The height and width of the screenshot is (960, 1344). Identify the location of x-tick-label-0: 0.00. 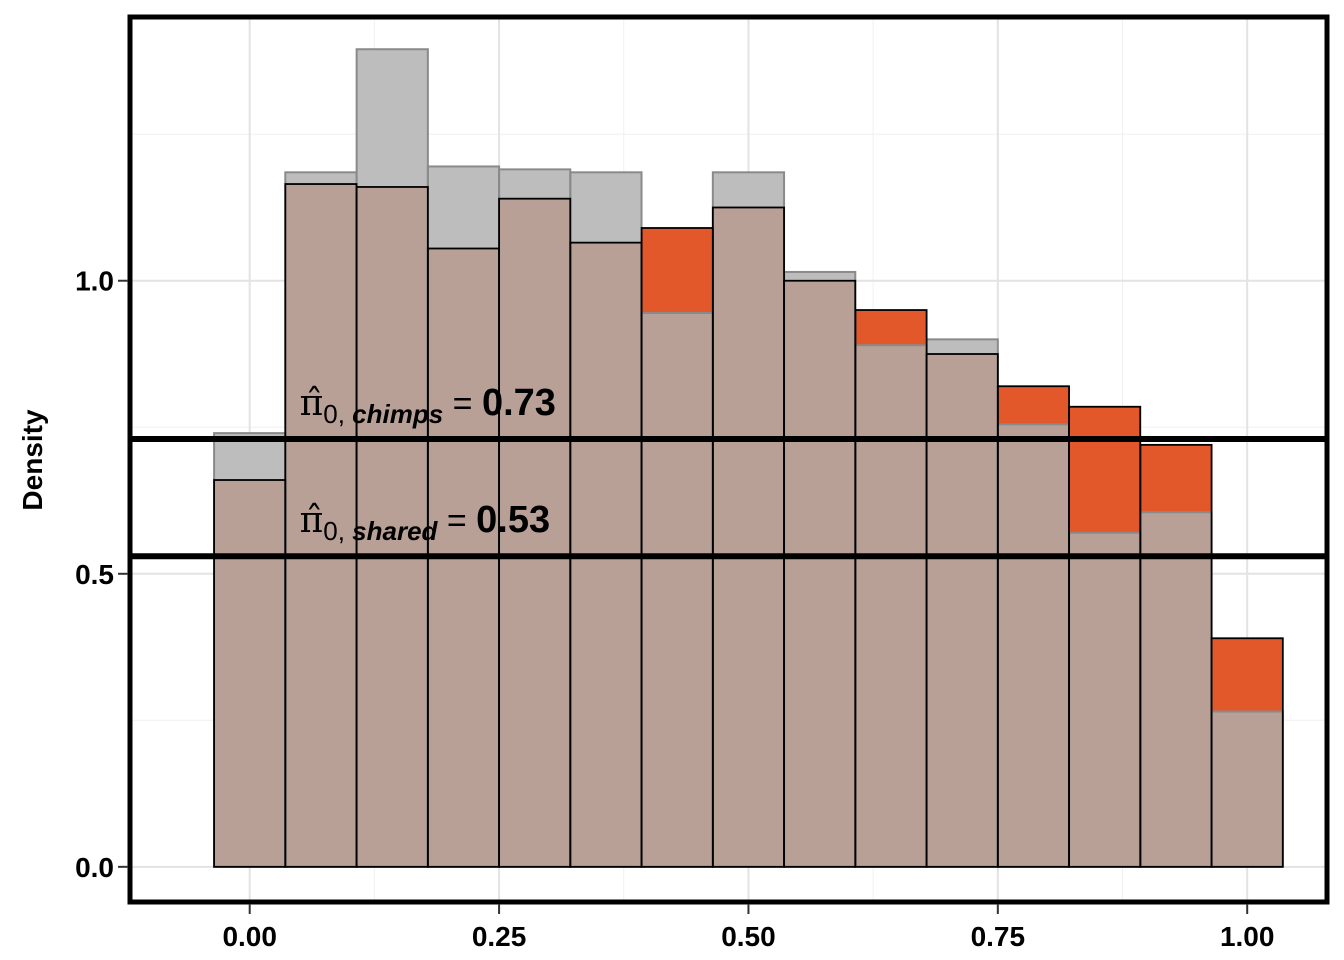
(249, 936).